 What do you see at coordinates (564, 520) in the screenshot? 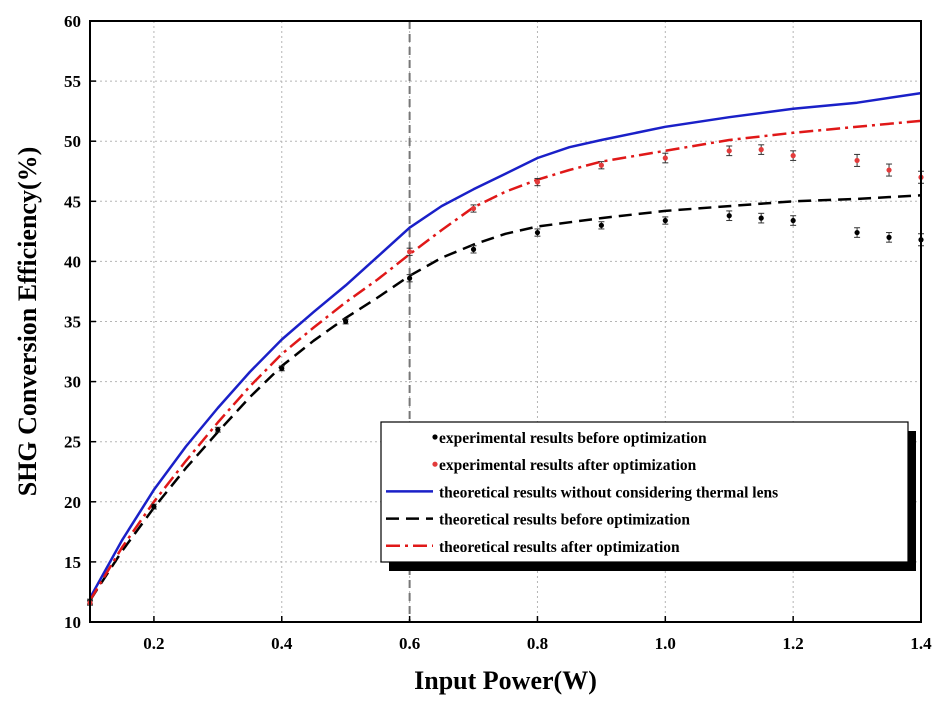
I see `legend-label: theoretical results before optimization` at bounding box center [564, 520].